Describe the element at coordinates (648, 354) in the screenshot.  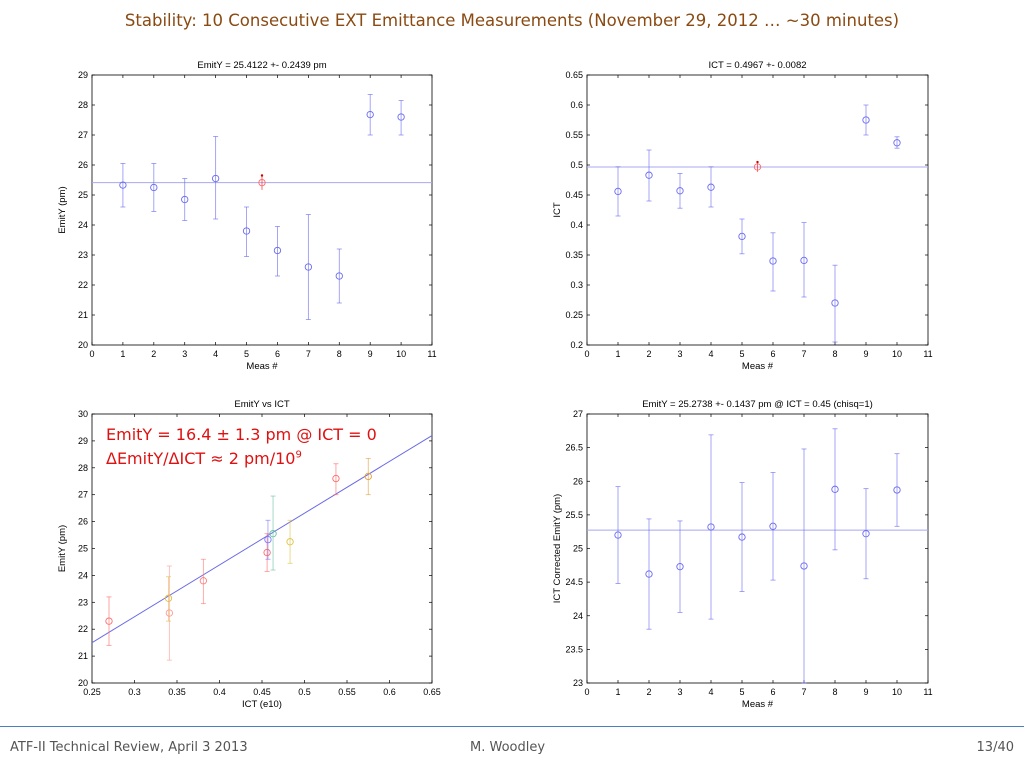
I see `x-tick-label: 2` at that location.